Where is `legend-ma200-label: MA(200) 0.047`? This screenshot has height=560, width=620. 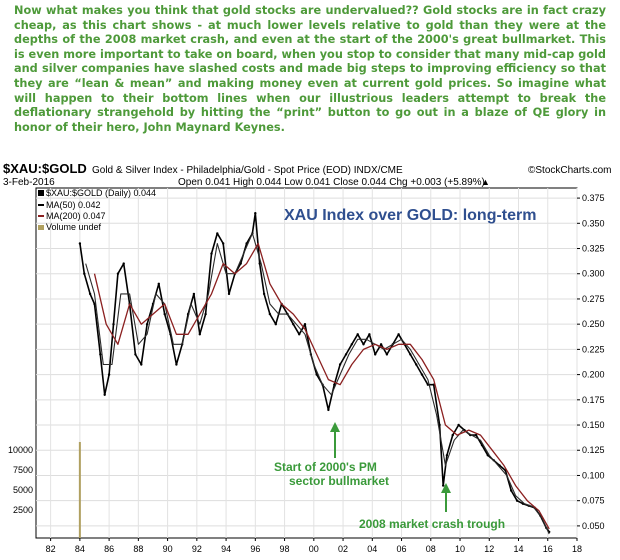 legend-ma200-label: MA(200) 0.047 is located at coordinates (76, 216).